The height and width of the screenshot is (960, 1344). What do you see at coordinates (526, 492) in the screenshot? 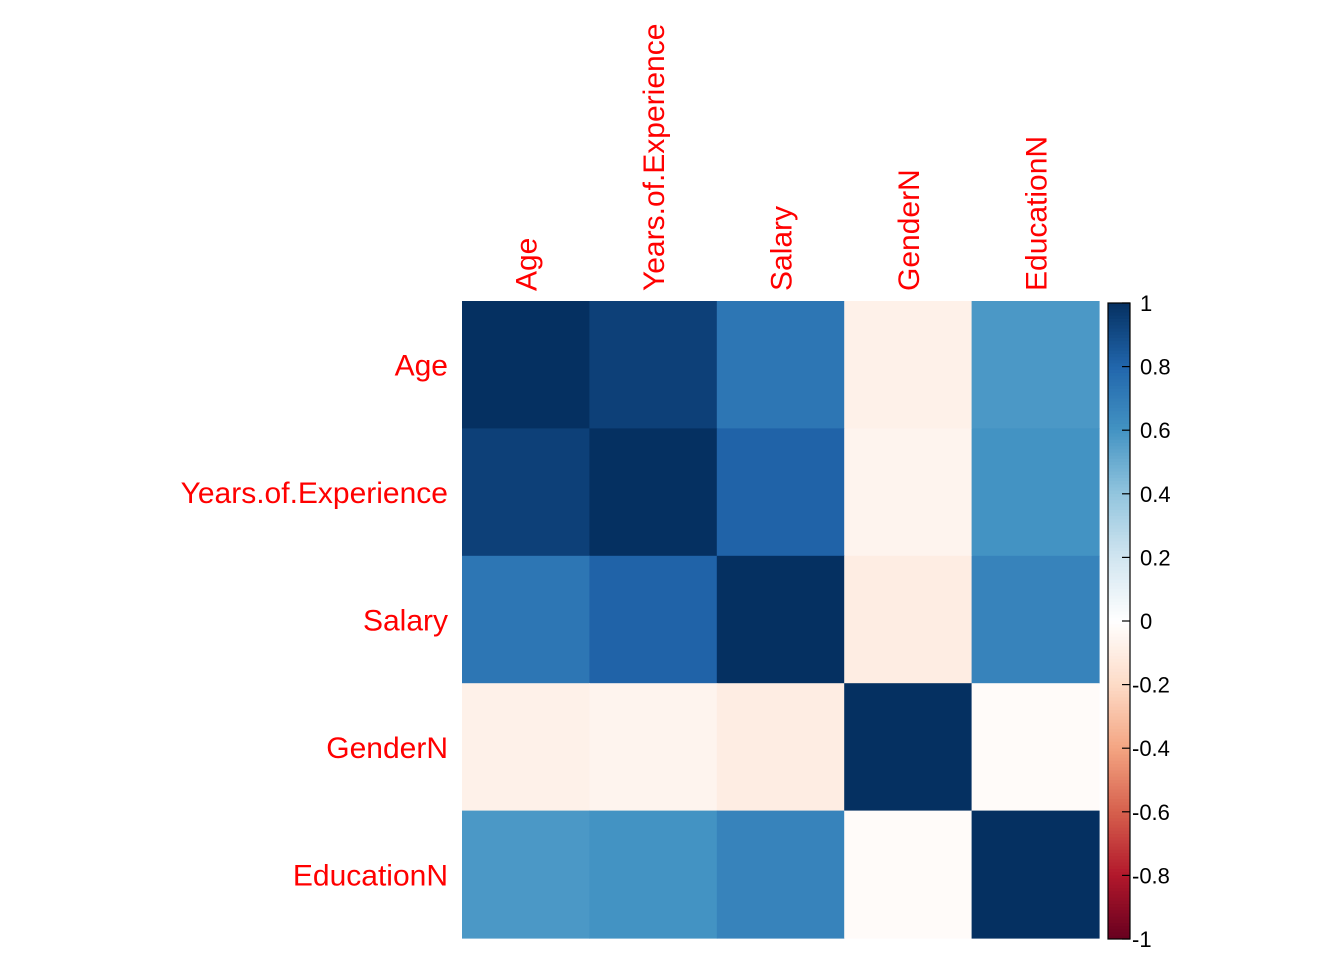
I see `heatmap-cell-Years.of.Experience-Age` at bounding box center [526, 492].